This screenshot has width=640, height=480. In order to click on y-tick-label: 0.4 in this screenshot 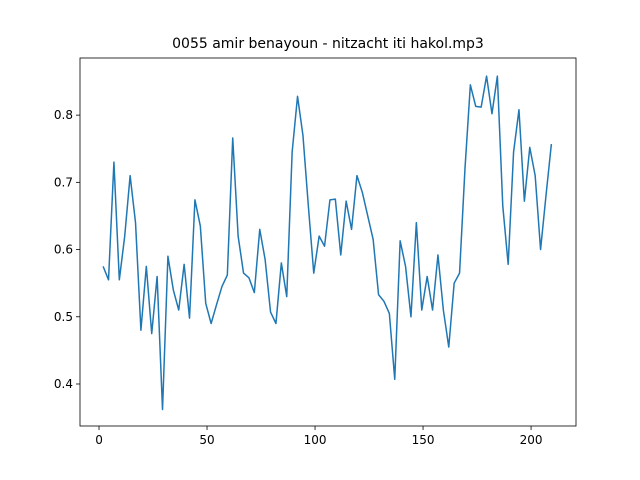, I will do `click(63, 384)`.